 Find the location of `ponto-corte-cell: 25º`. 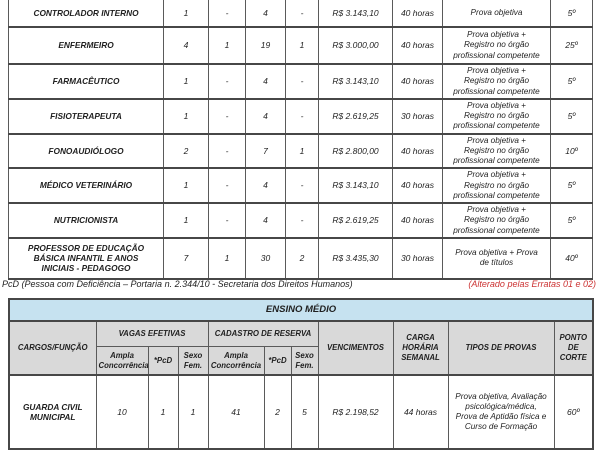

ponto-corte-cell: 25º is located at coordinates (571, 45).